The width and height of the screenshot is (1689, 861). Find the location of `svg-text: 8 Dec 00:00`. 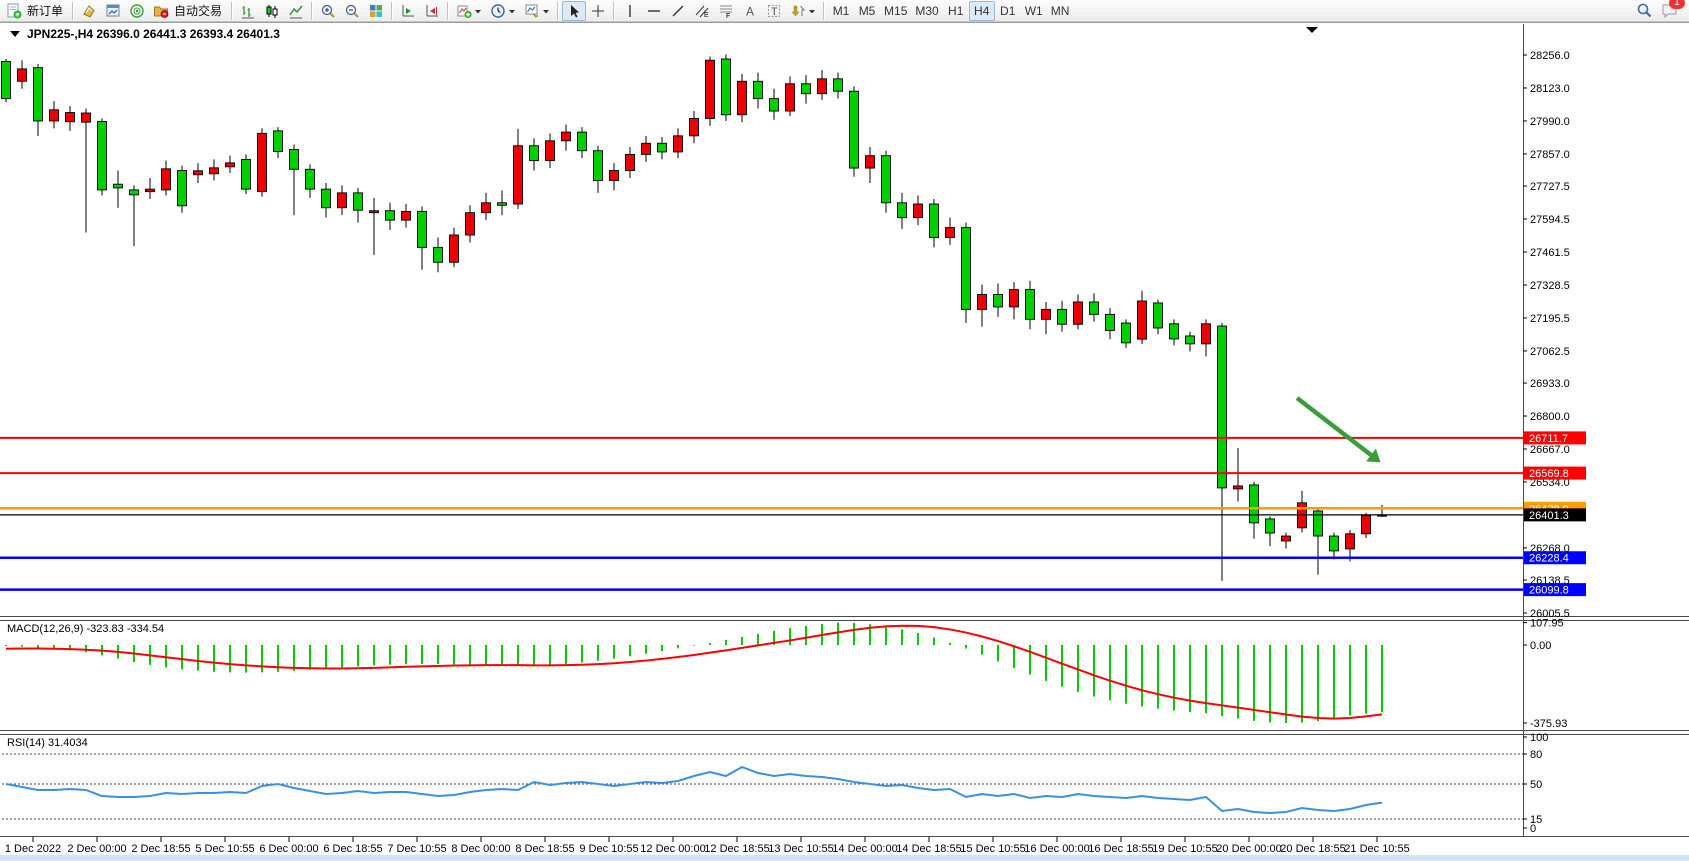

svg-text: 8 Dec 00:00 is located at coordinates (480, 849).